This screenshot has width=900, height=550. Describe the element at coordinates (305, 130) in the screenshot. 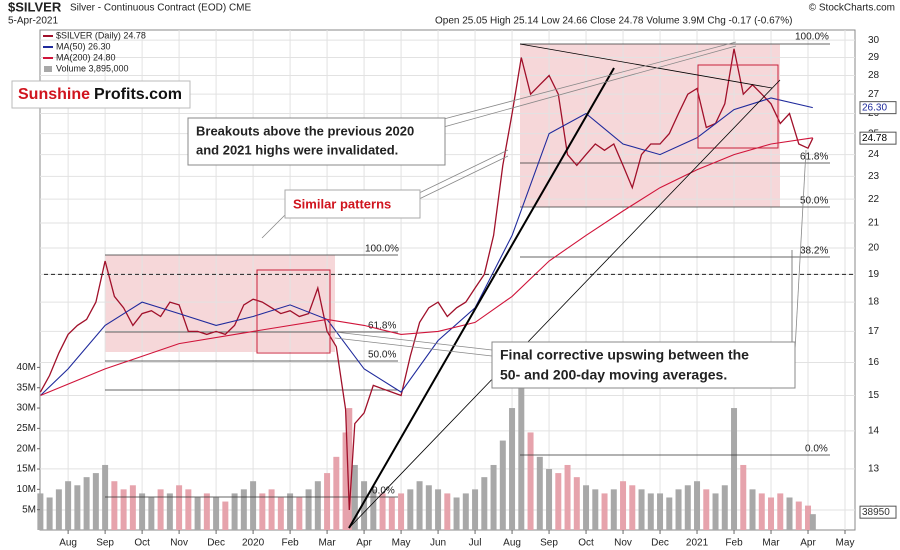

I see `callout-text: Breakouts above the previous 2020` at that location.